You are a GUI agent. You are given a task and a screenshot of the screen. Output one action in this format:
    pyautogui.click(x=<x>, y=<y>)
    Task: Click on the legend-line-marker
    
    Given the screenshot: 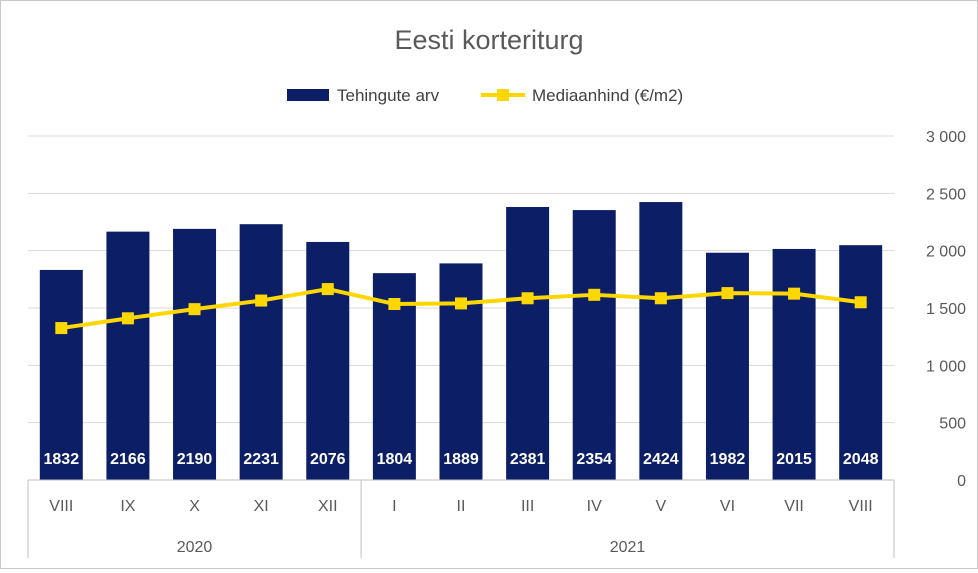 What is the action you would take?
    pyautogui.click(x=503, y=95)
    